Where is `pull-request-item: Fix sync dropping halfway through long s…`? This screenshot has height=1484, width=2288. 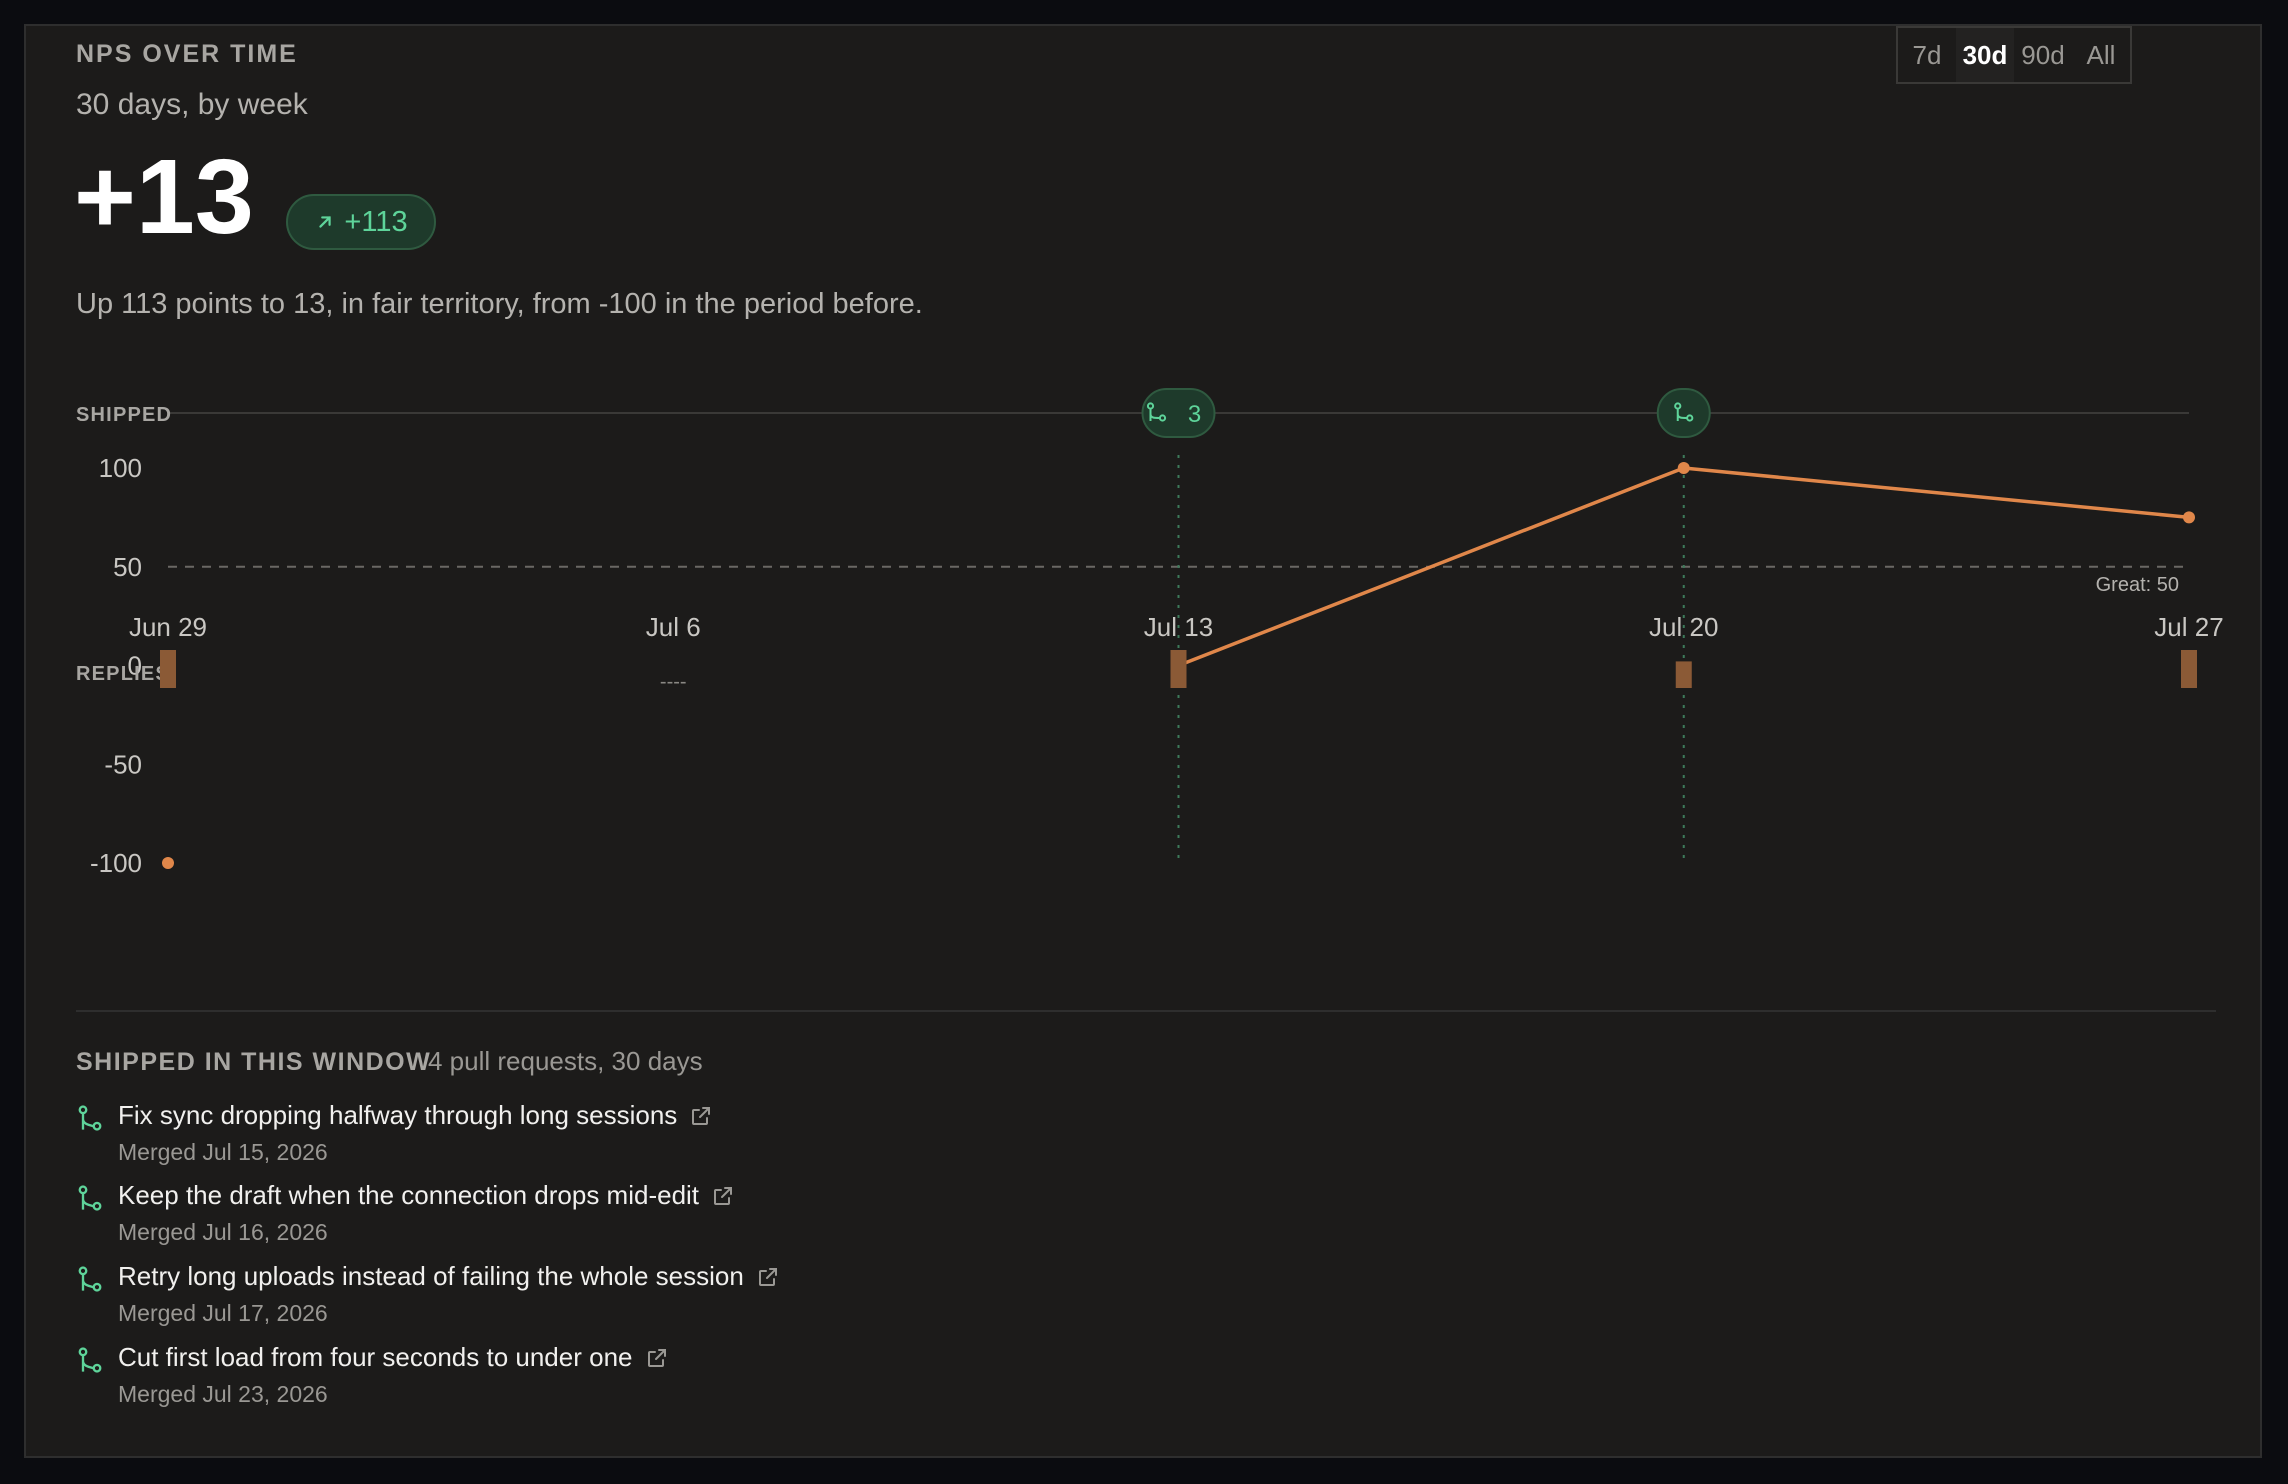
pull-request-item: Fix sync dropping halfway through long s… is located at coordinates (394, 1133).